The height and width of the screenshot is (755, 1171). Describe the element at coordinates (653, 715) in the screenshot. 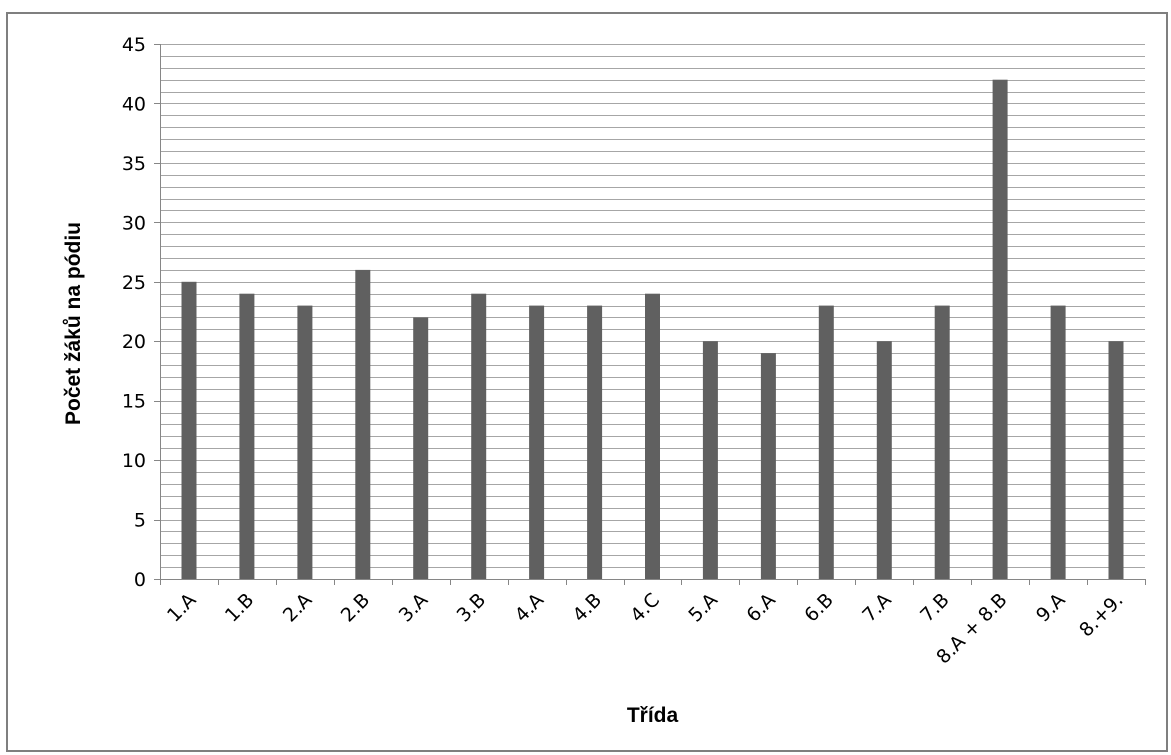

I see `x-axis-title: Třída` at that location.